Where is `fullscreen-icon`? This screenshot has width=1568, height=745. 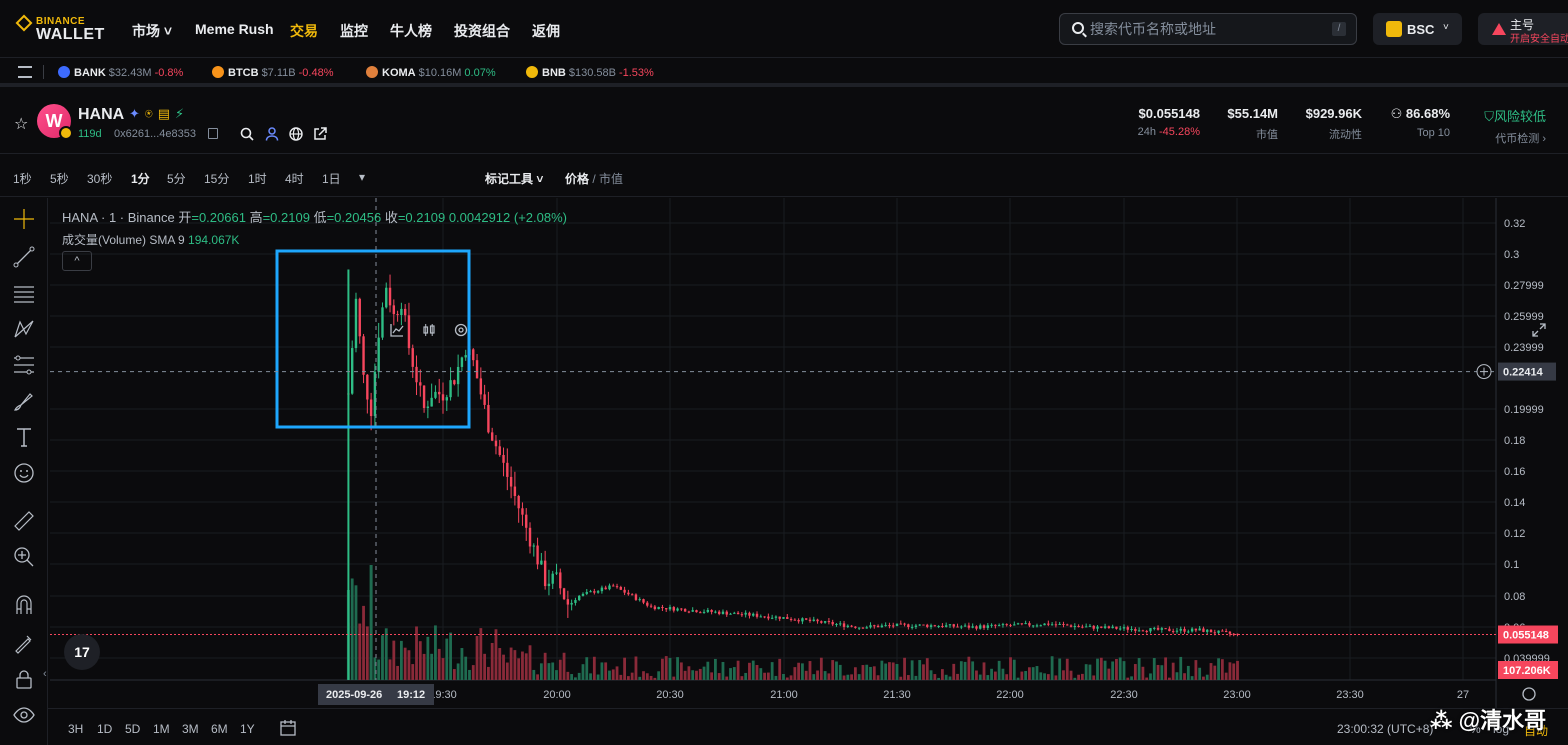
fullscreen-icon is located at coordinates (1539, 330).